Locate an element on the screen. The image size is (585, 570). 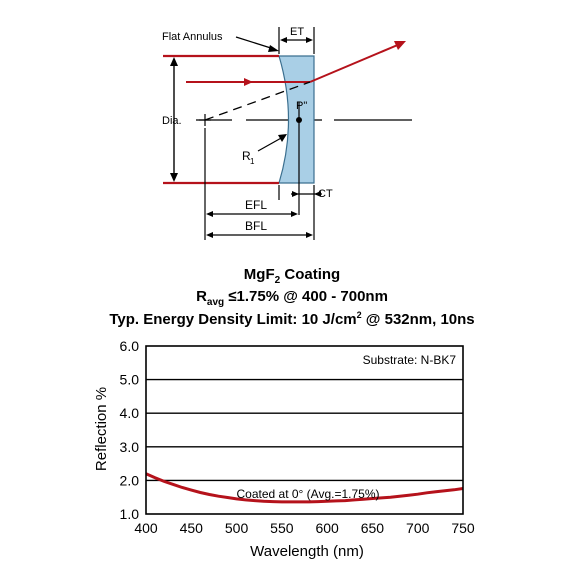
y-tick-label: 4.0 is located at coordinates (130, 413).